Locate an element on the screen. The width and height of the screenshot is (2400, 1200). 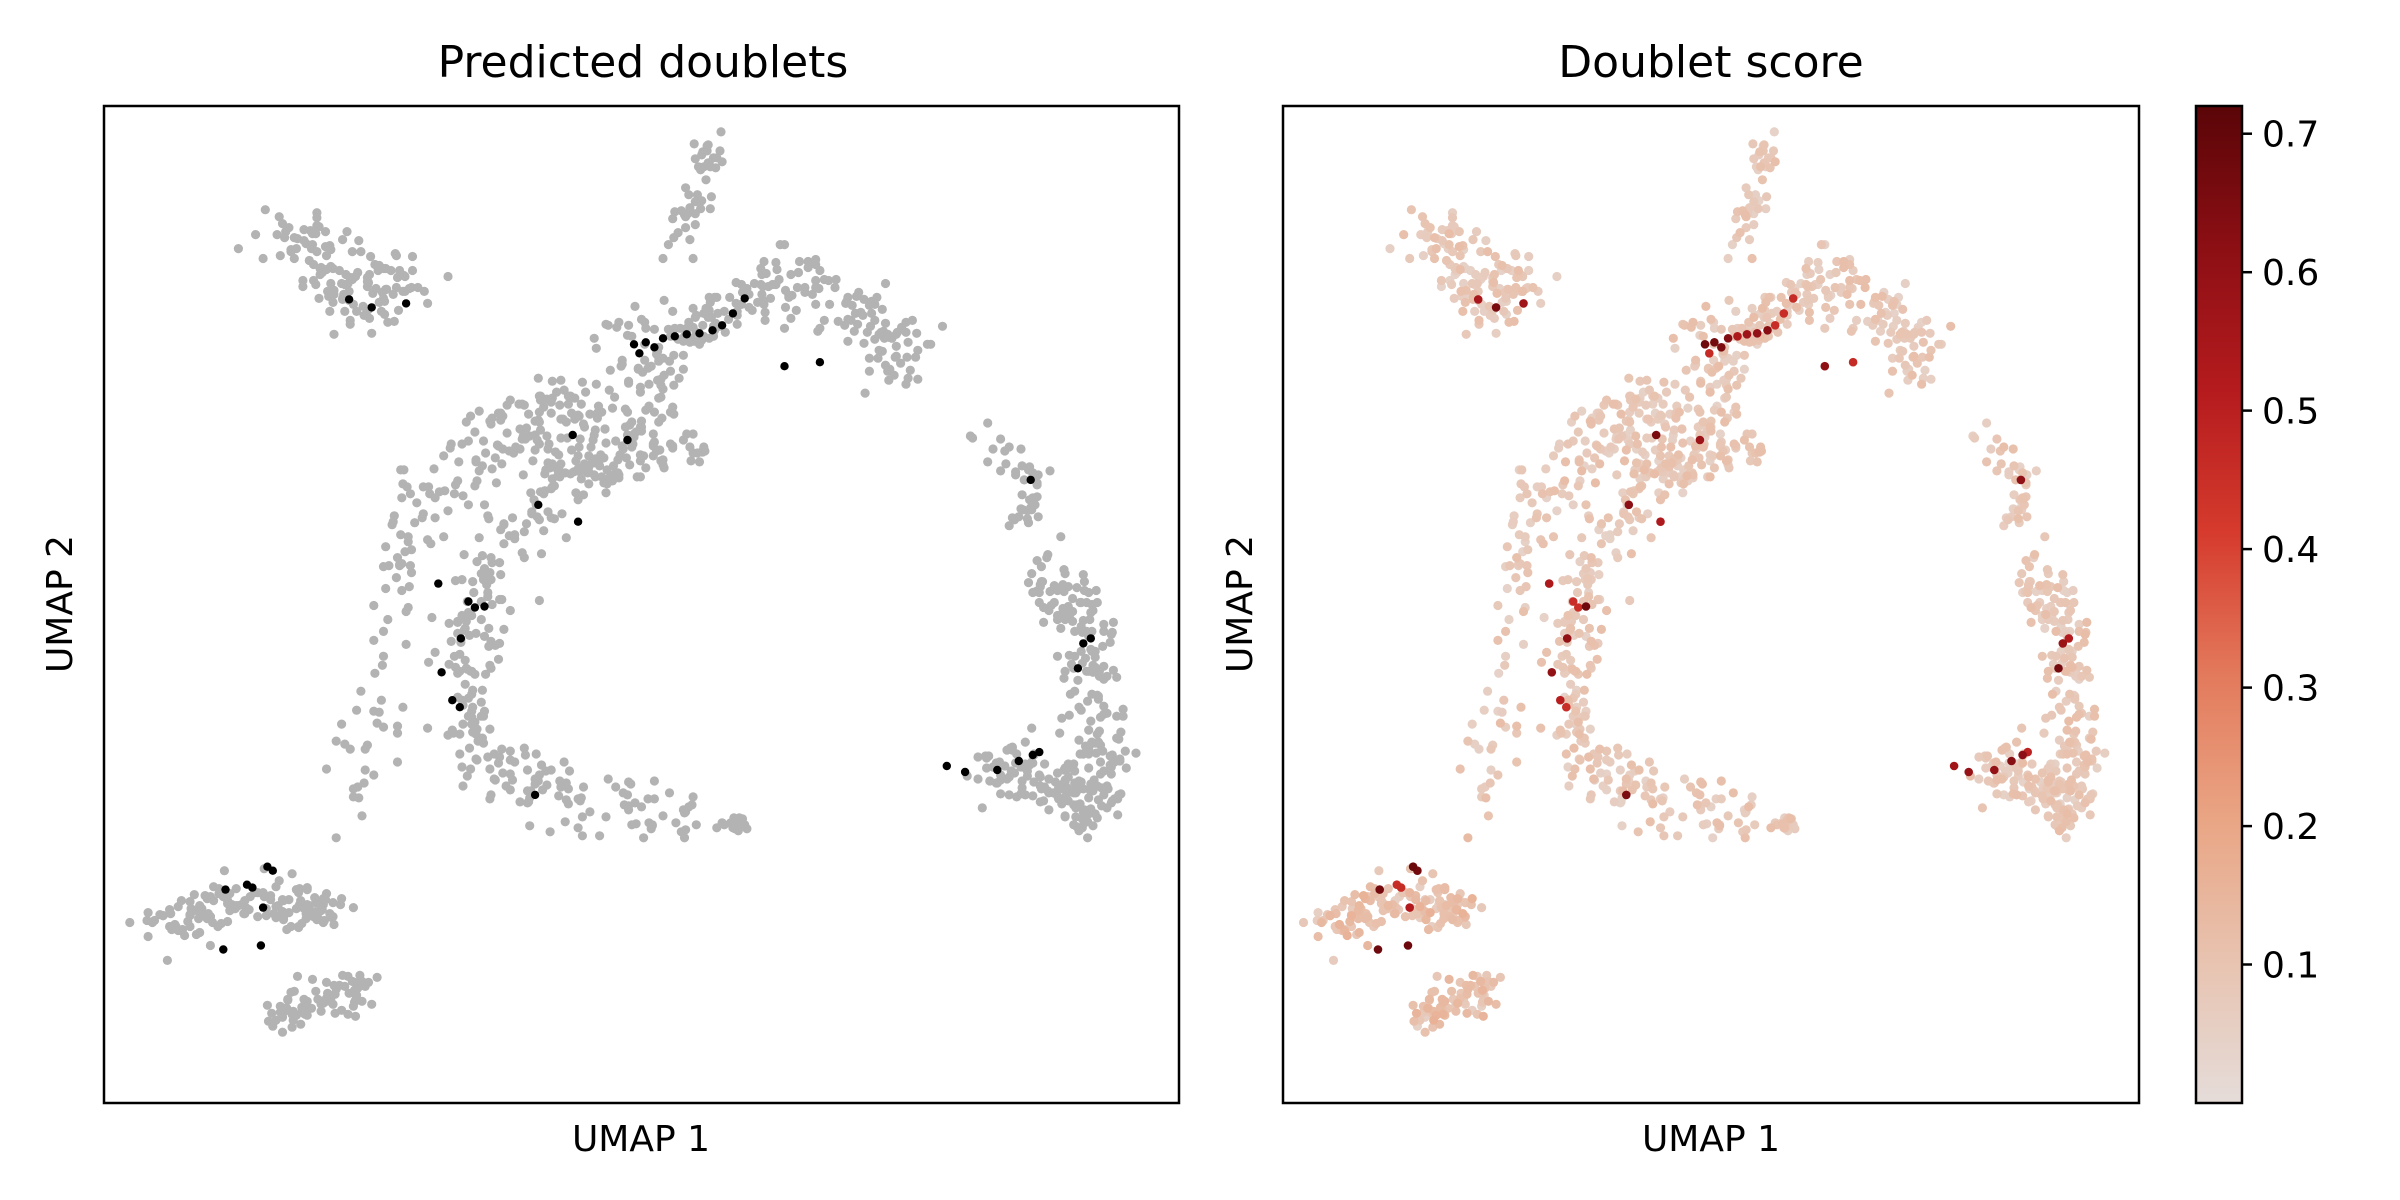
colorbar-tick-label: 0.6 is located at coordinates (2290, 273).